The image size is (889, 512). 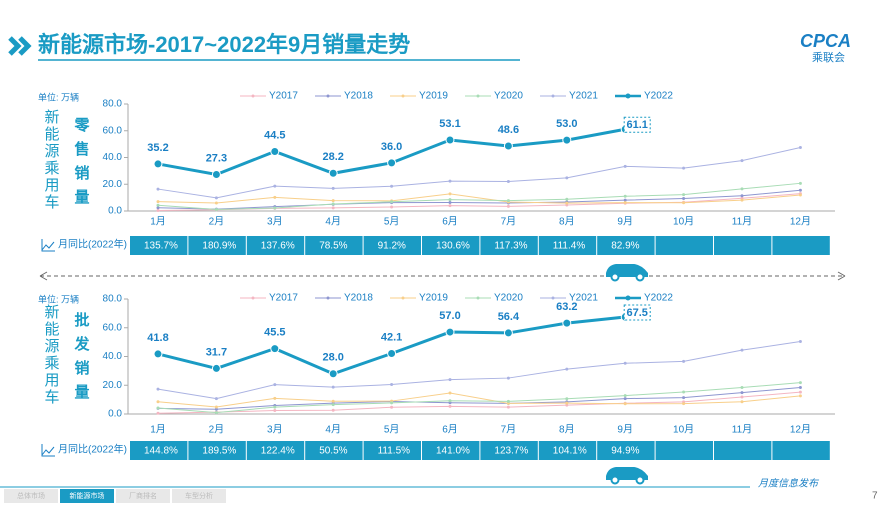 What do you see at coordinates (511, 451) in the screenshot?
I see `yoy-value: 123.7%` at bounding box center [511, 451].